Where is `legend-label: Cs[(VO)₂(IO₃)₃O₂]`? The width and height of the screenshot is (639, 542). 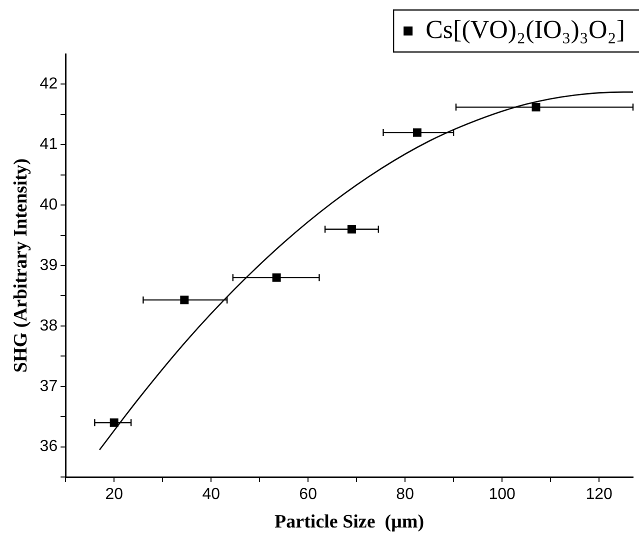 legend-label: Cs[(VO)₂(IO₃)₃O₂] is located at coordinates (526, 29).